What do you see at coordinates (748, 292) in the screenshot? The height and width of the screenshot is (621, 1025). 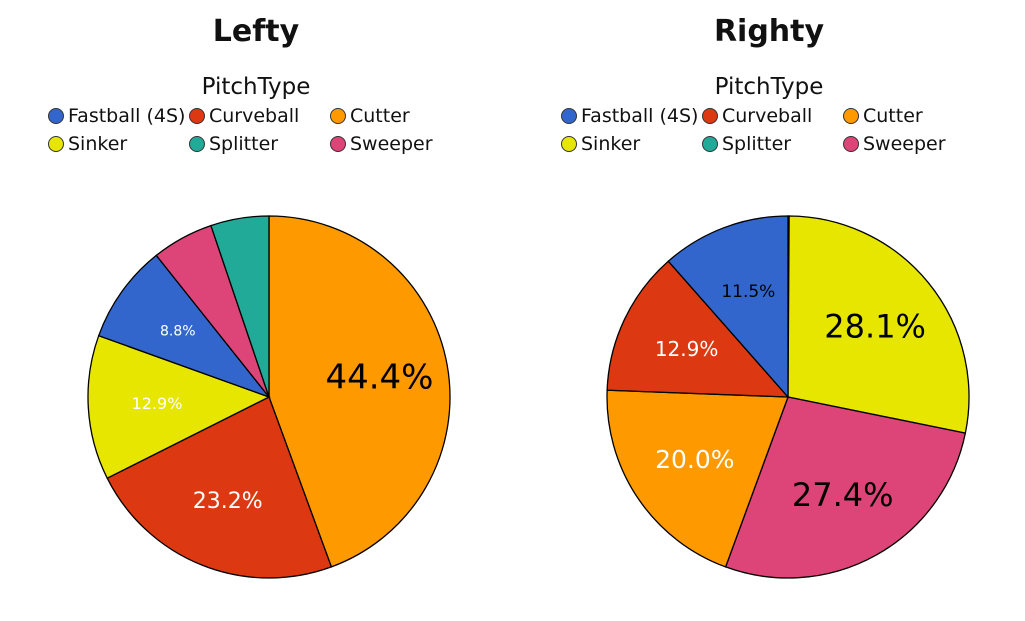 I see `data-label: 11.5%` at bounding box center [748, 292].